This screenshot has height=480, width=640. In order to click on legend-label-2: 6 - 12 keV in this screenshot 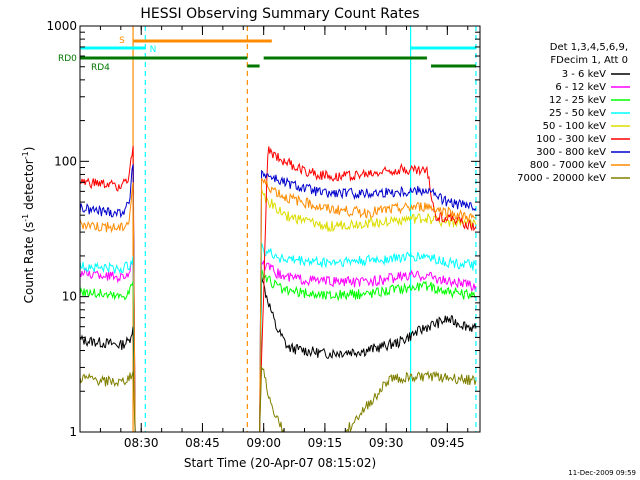, I will do `click(580, 87)`.